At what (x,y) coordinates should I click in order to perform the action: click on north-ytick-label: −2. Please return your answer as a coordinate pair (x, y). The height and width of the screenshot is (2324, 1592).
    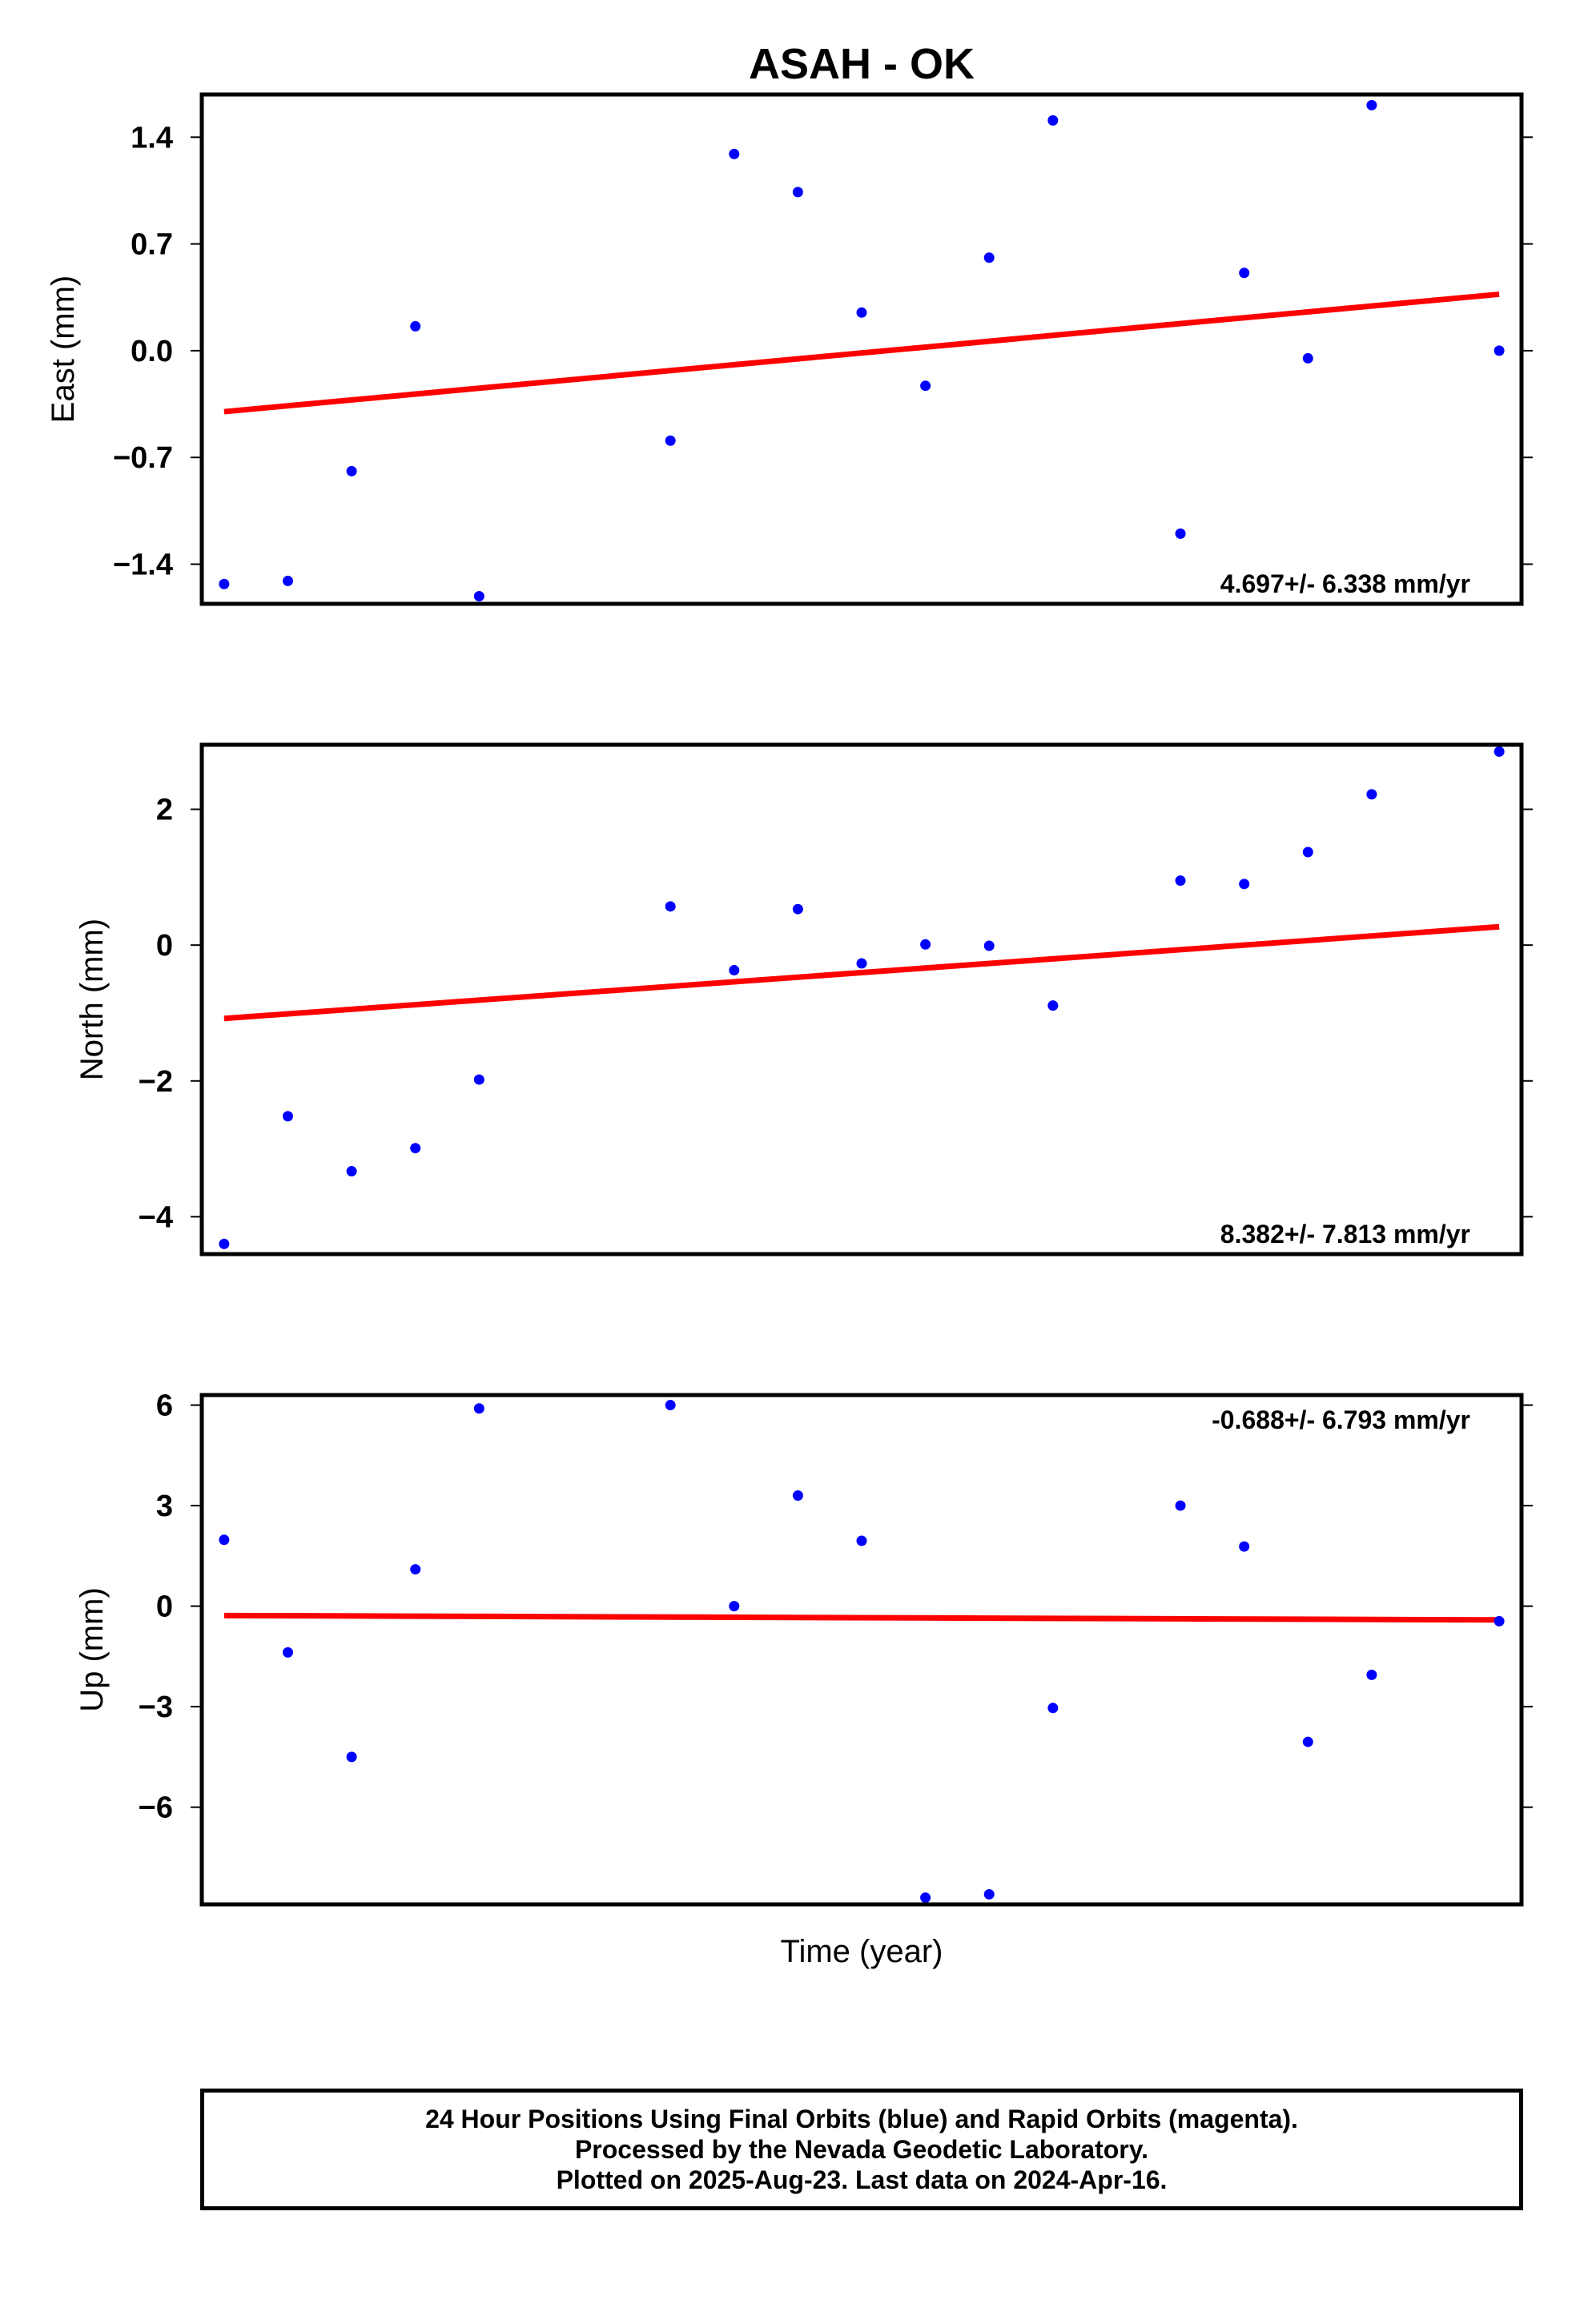
    Looking at the image, I should click on (156, 1082).